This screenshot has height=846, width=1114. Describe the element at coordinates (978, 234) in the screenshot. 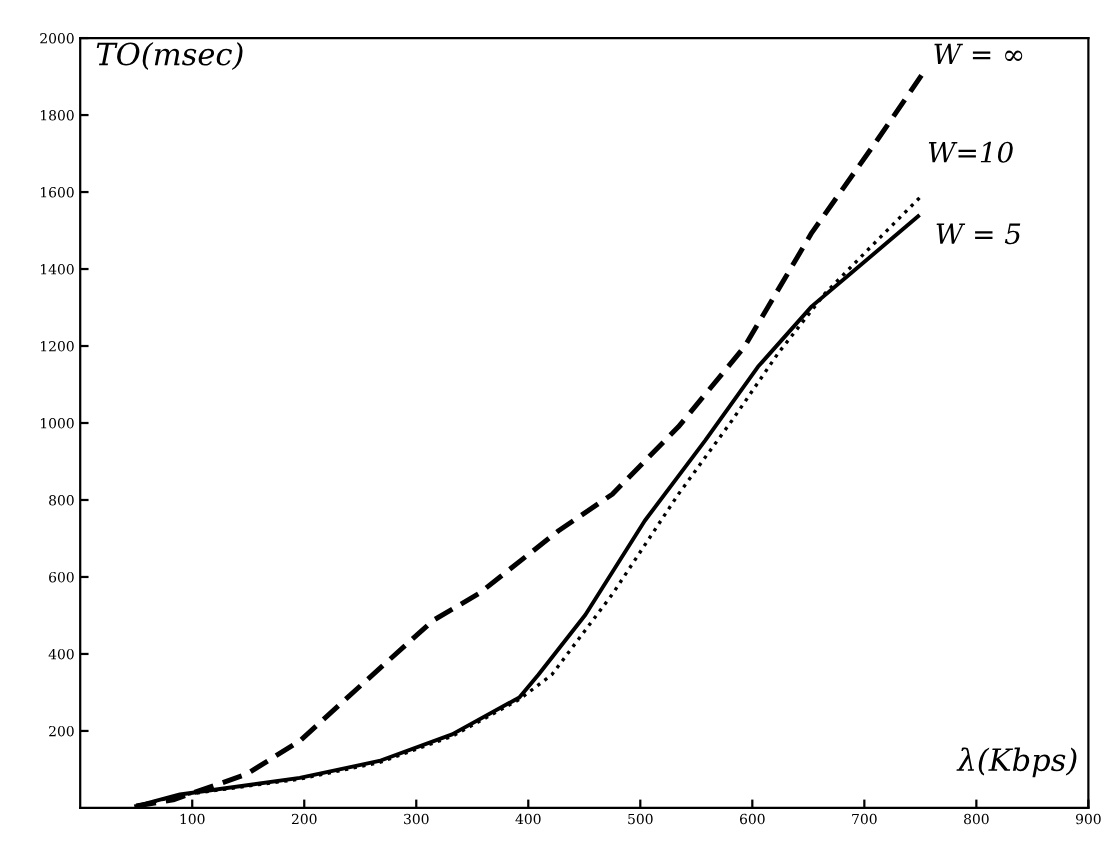

I see `series-label: W = 5` at that location.